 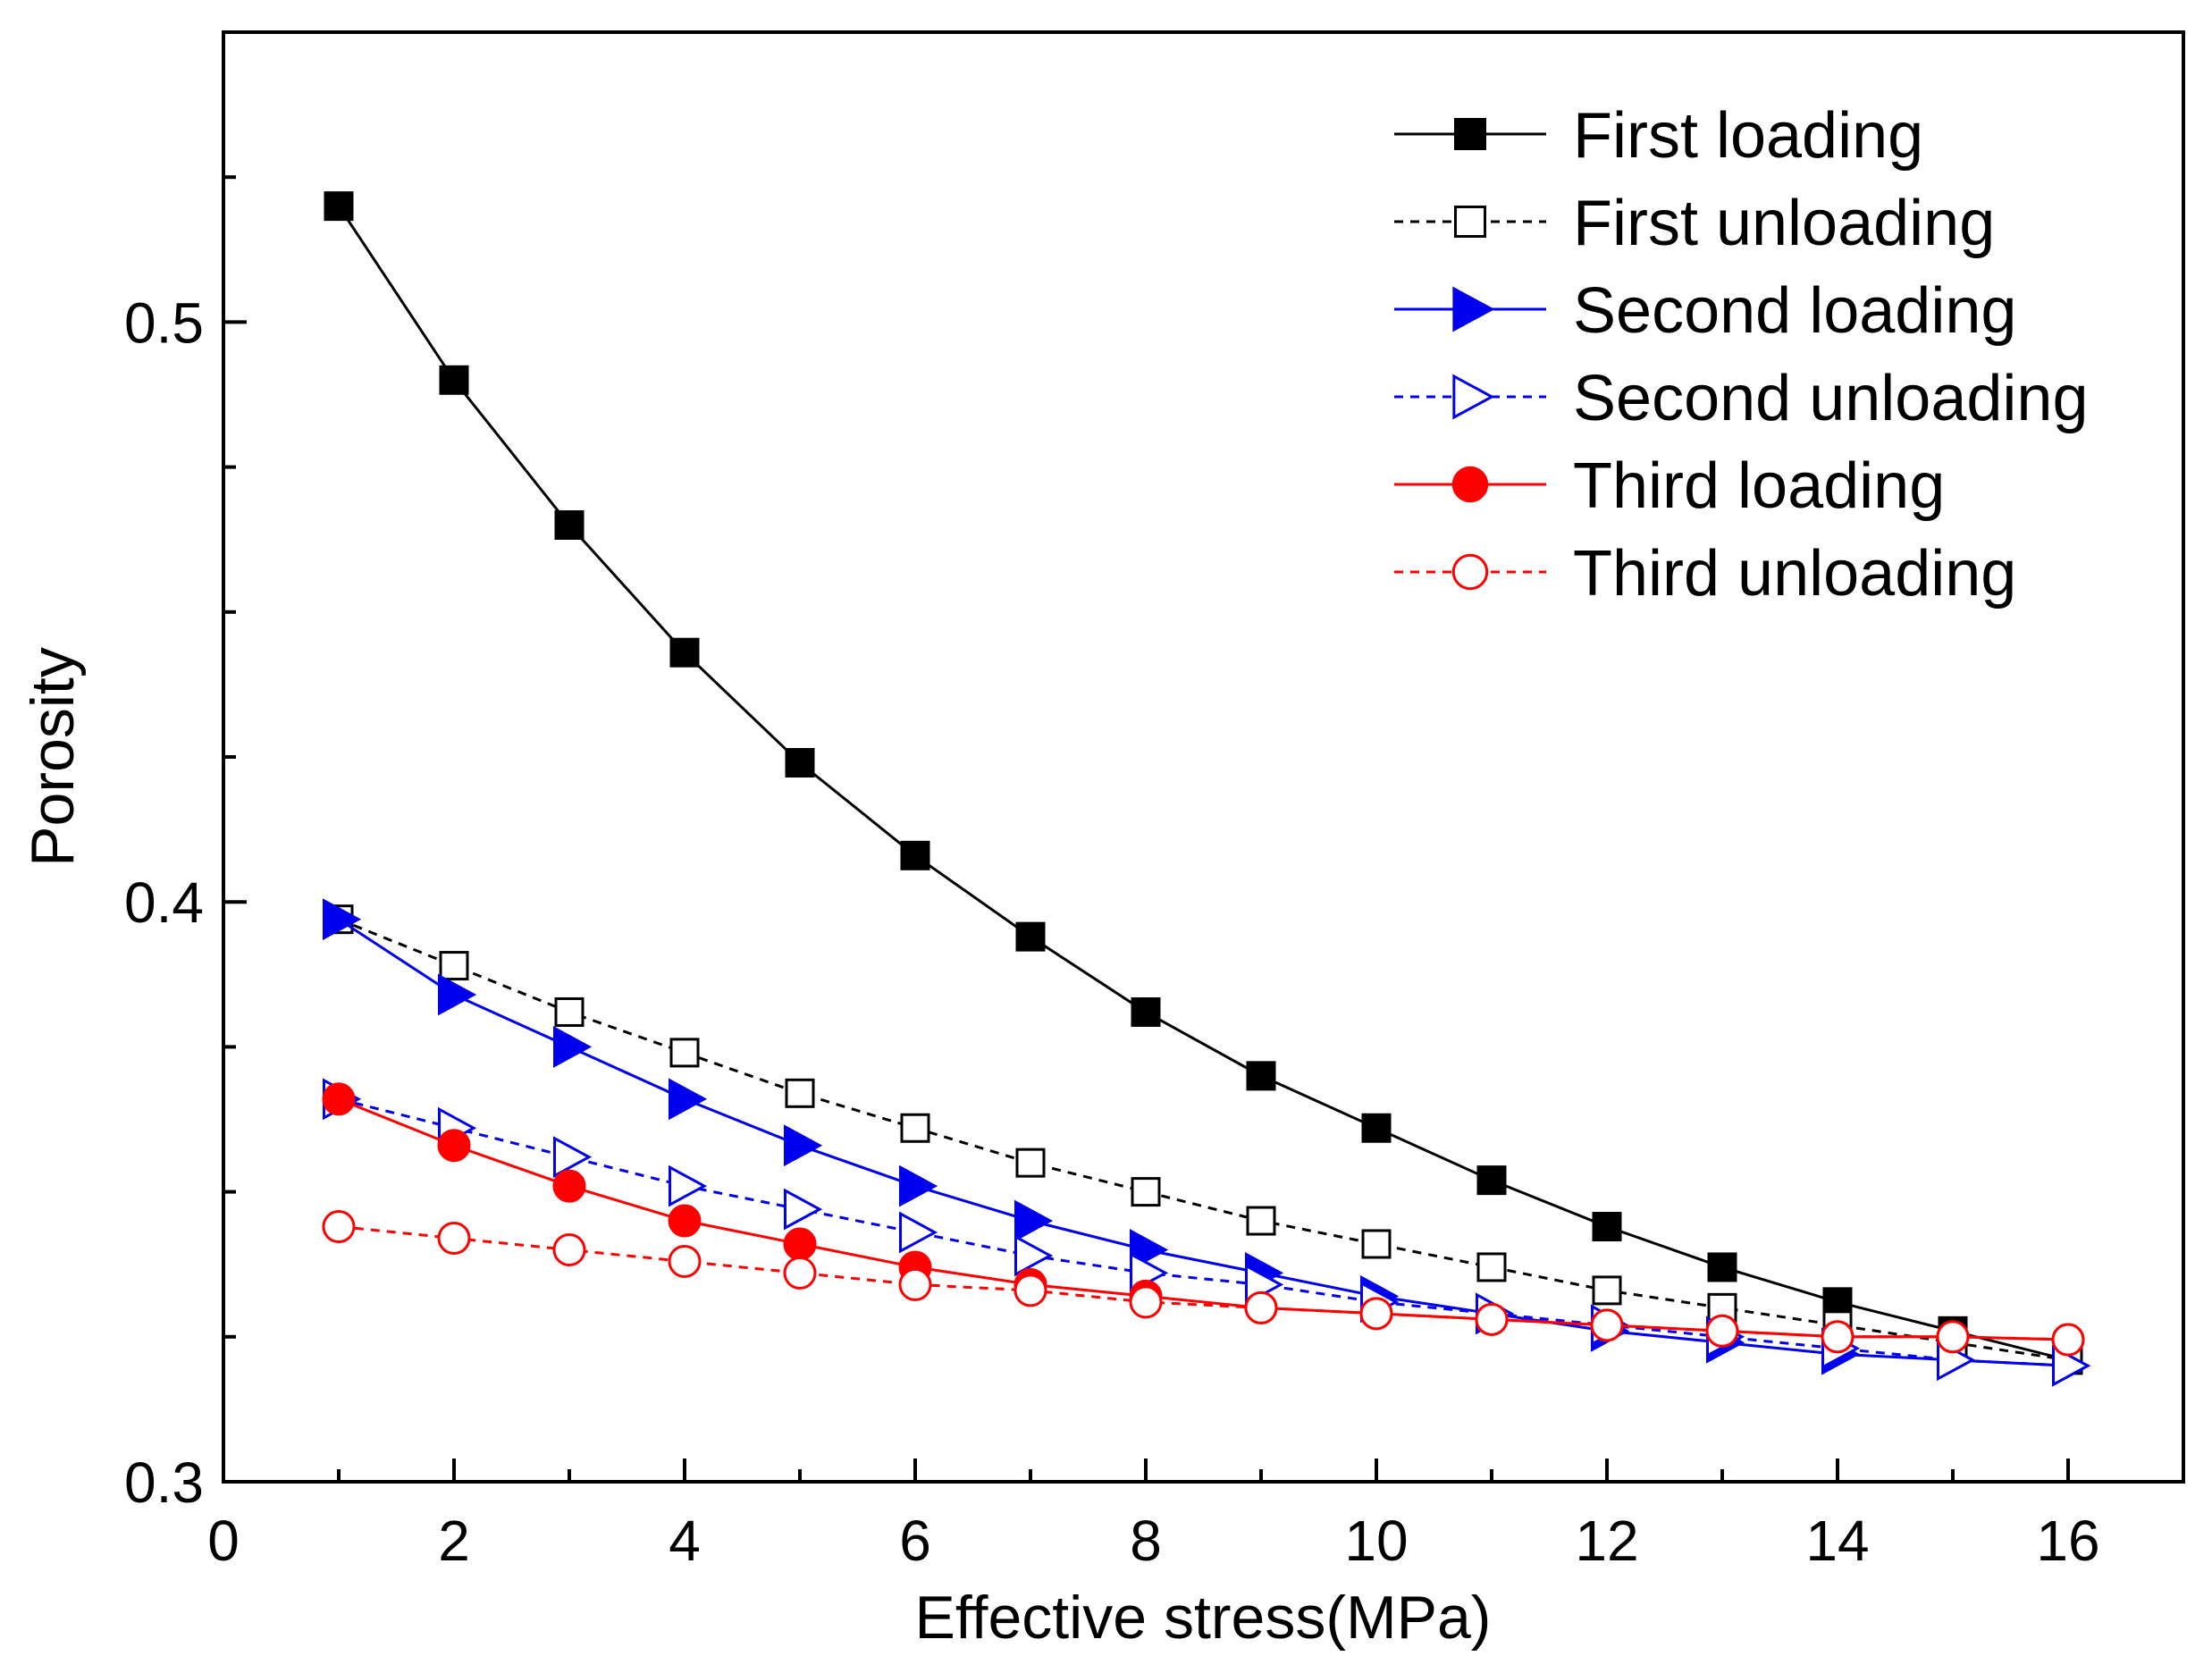 What do you see at coordinates (2067, 1541) in the screenshot?
I see `x-tick-label: 16` at bounding box center [2067, 1541].